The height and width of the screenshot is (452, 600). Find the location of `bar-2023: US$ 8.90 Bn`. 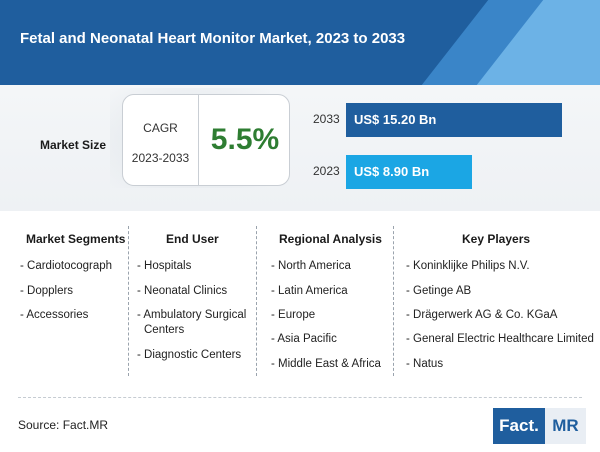

bar-2023: US$ 8.90 Bn is located at coordinates (409, 172).